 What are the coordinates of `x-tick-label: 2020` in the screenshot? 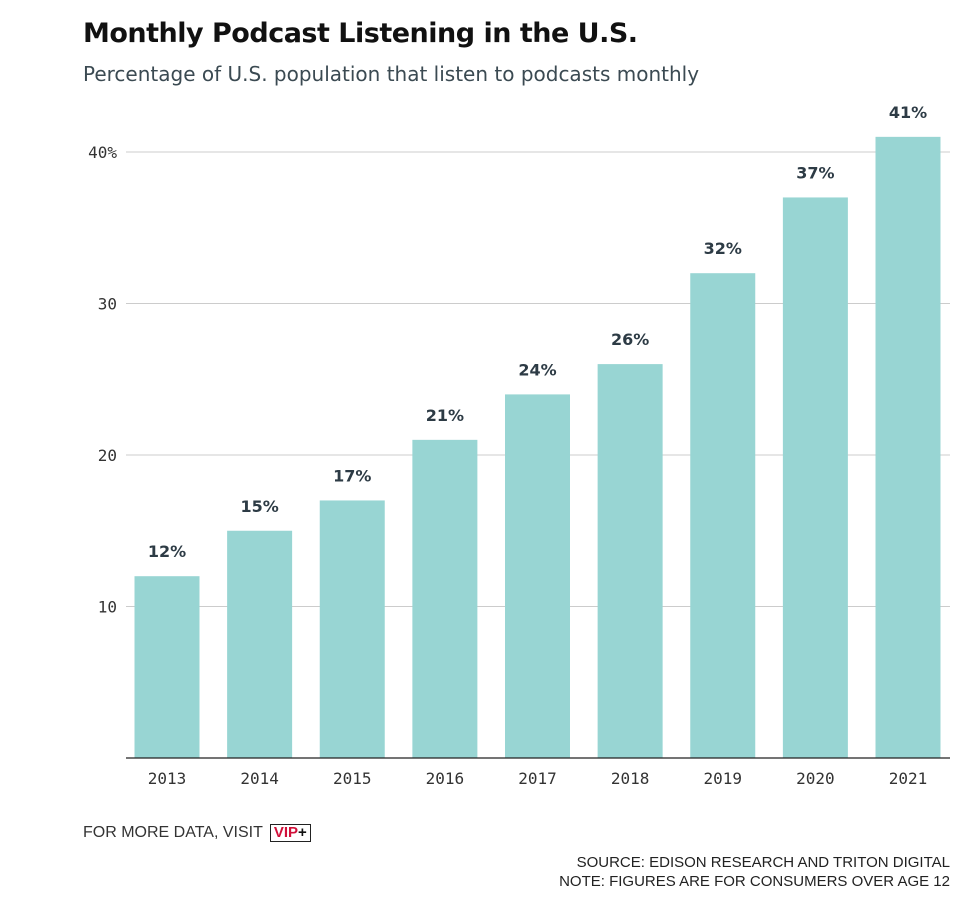 It's located at (815, 778).